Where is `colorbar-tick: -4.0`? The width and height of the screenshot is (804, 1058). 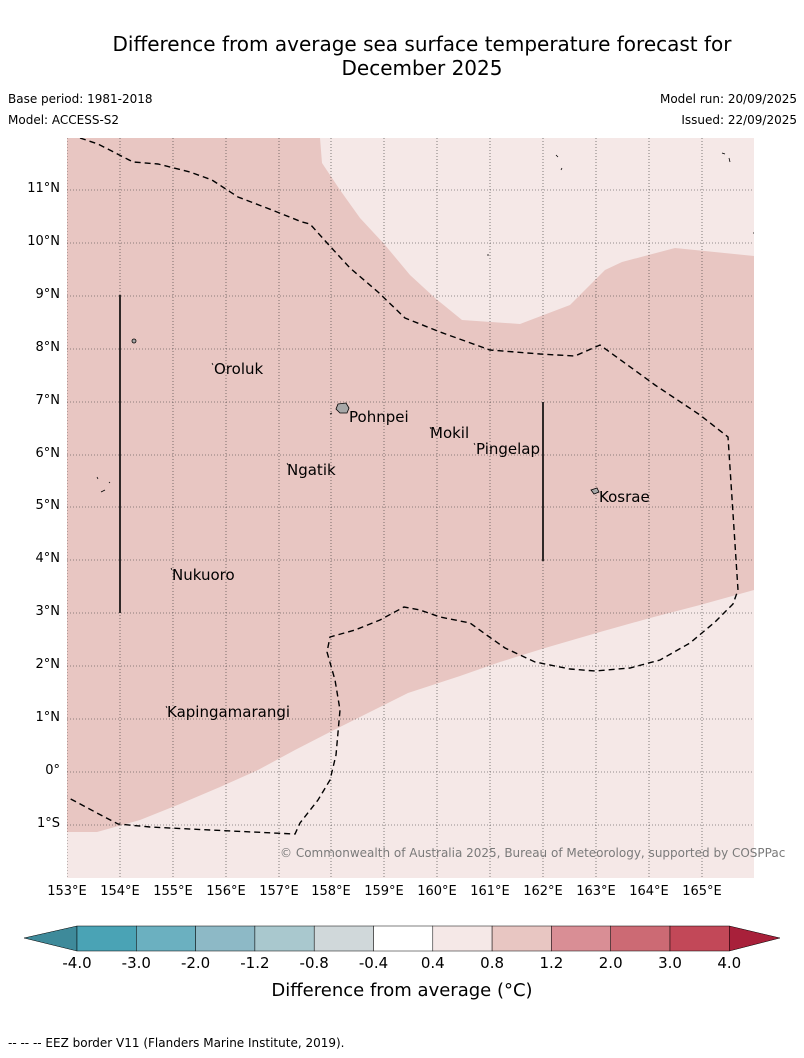
colorbar-tick: -4.0 is located at coordinates (77, 963).